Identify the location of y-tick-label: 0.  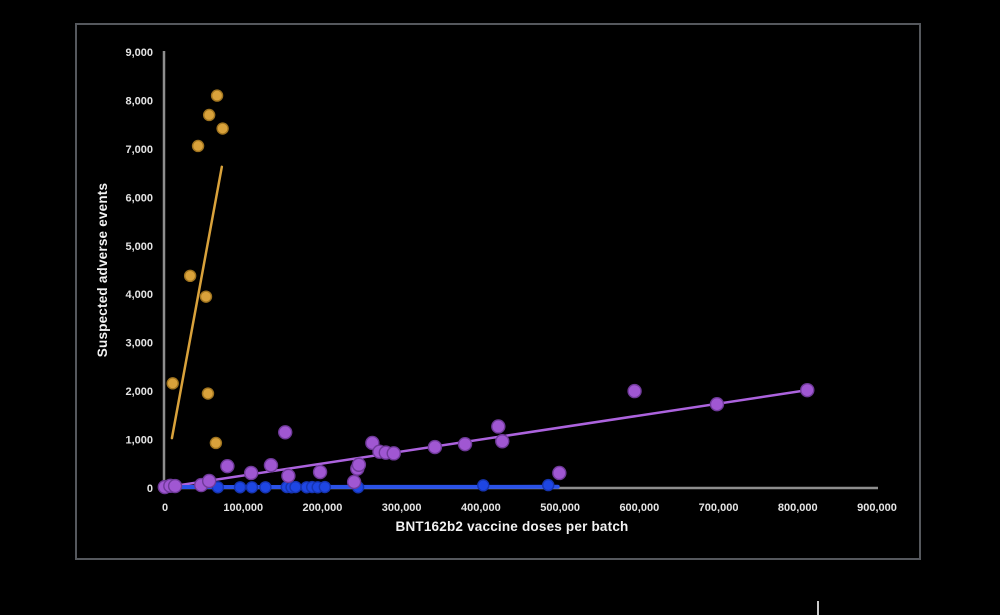
(150, 489).